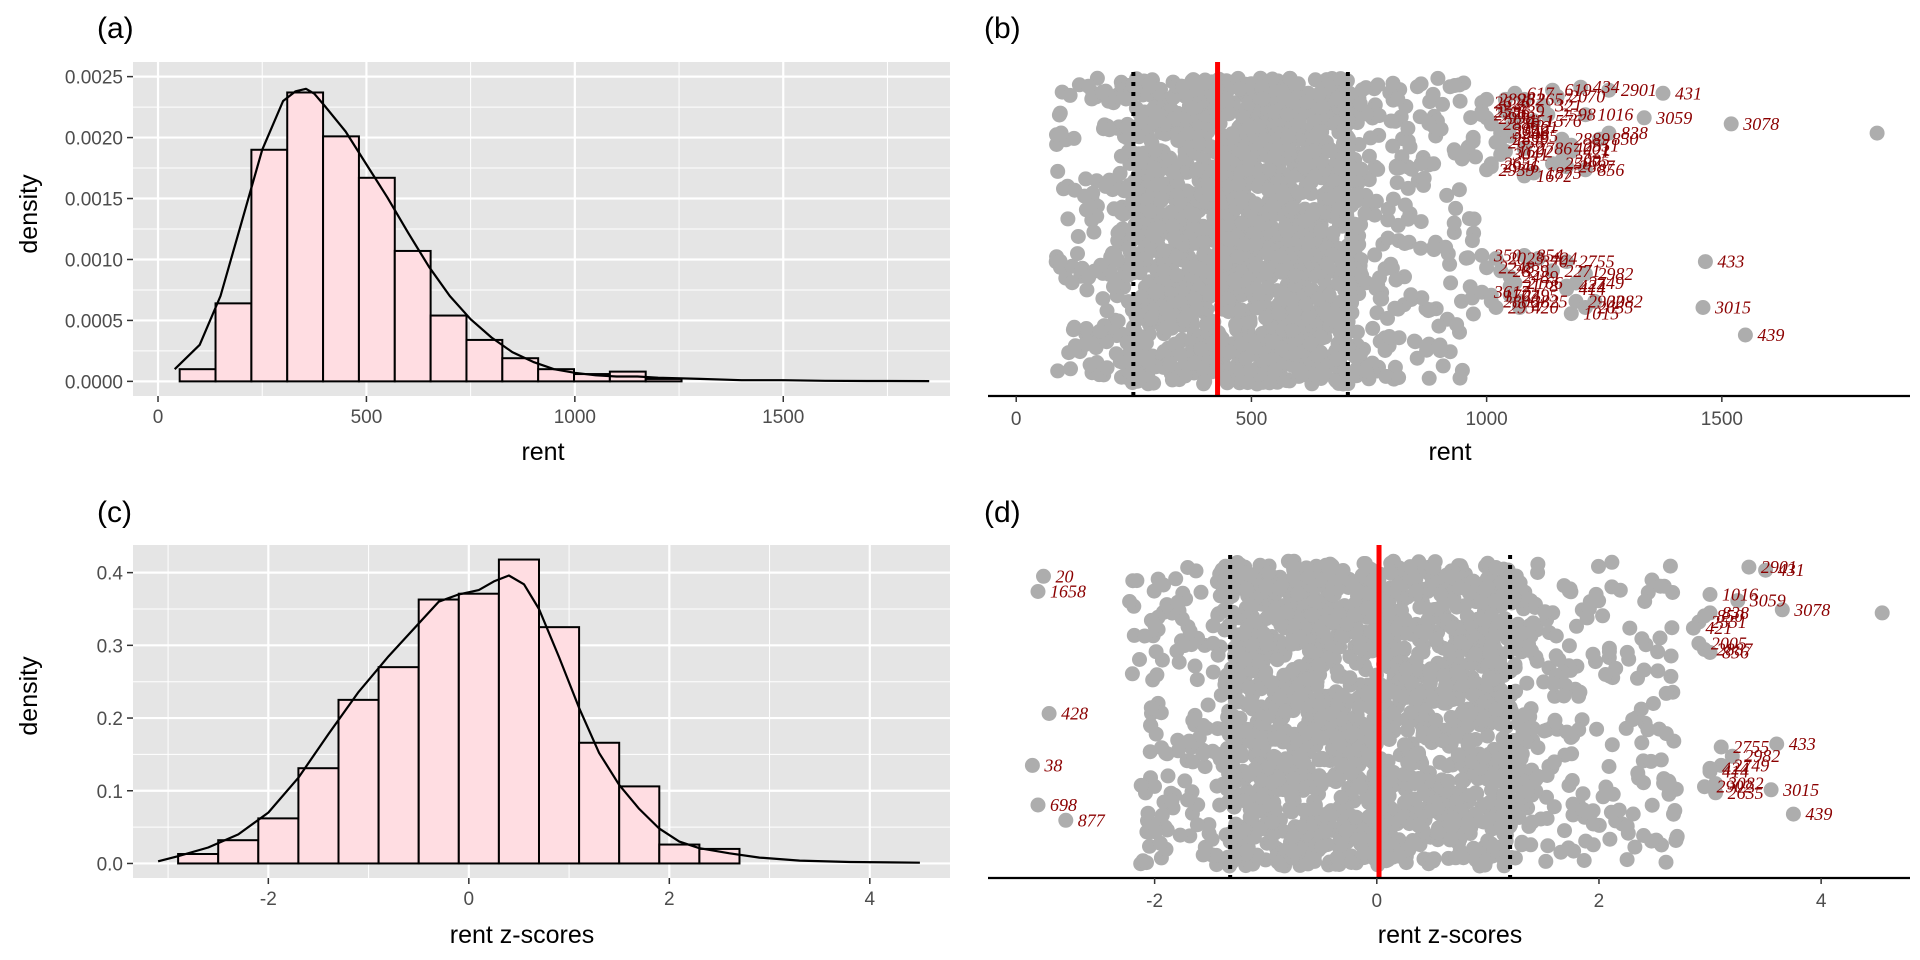  What do you see at coordinates (1673, 118) in the screenshot?
I see `outlier-label-b: 3059` at bounding box center [1673, 118].